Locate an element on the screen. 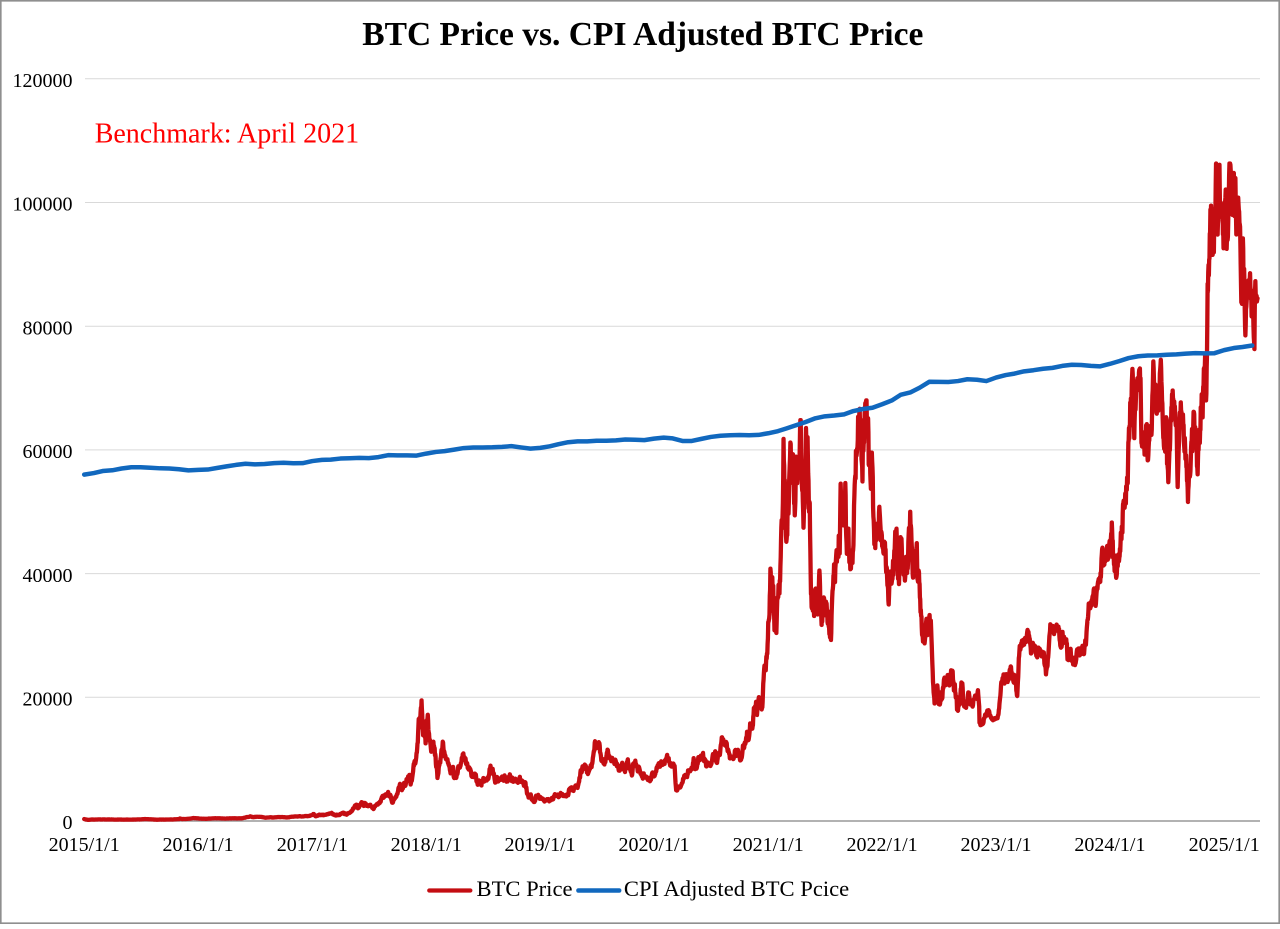 The height and width of the screenshot is (929, 1280). svg-text: 80000 is located at coordinates (48, 328).